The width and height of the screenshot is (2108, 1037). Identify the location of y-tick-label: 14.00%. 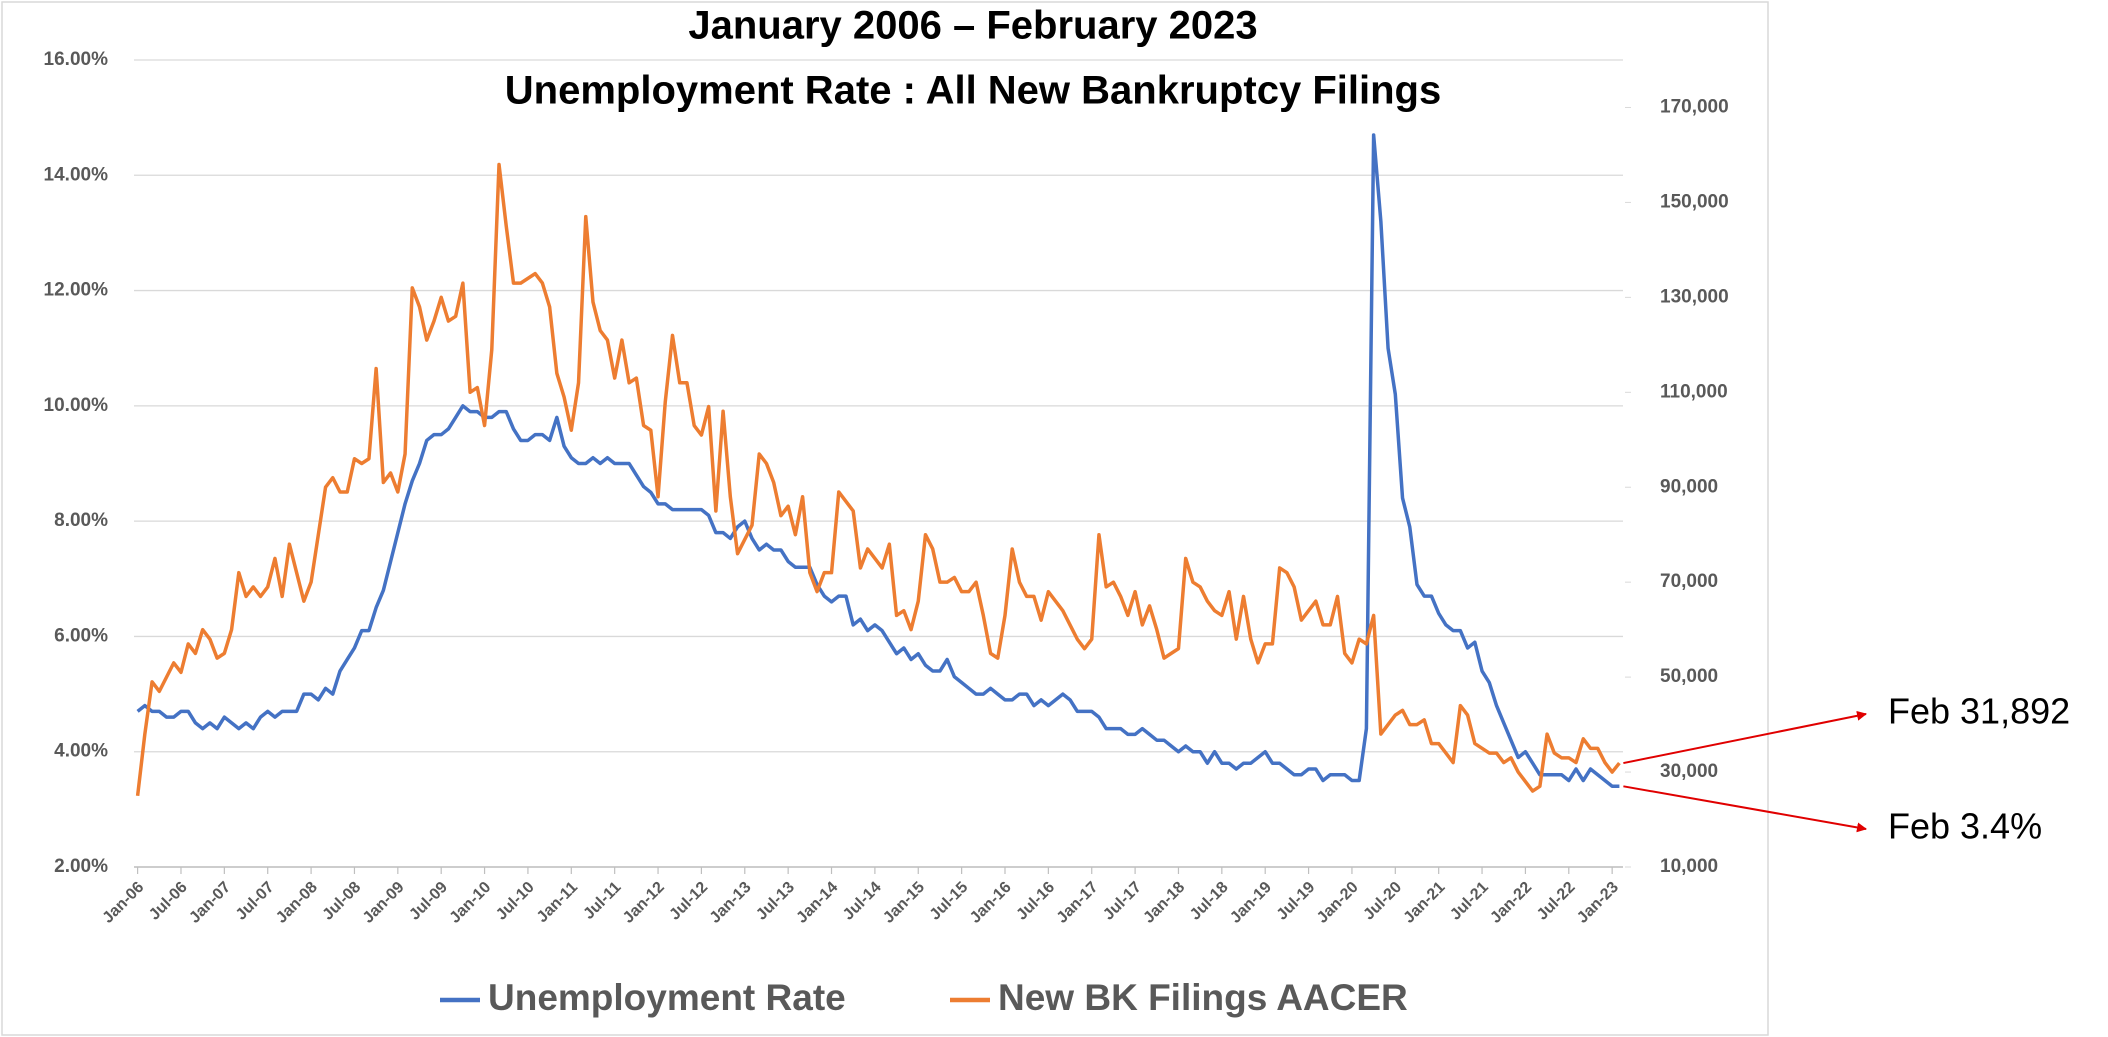
(76, 174).